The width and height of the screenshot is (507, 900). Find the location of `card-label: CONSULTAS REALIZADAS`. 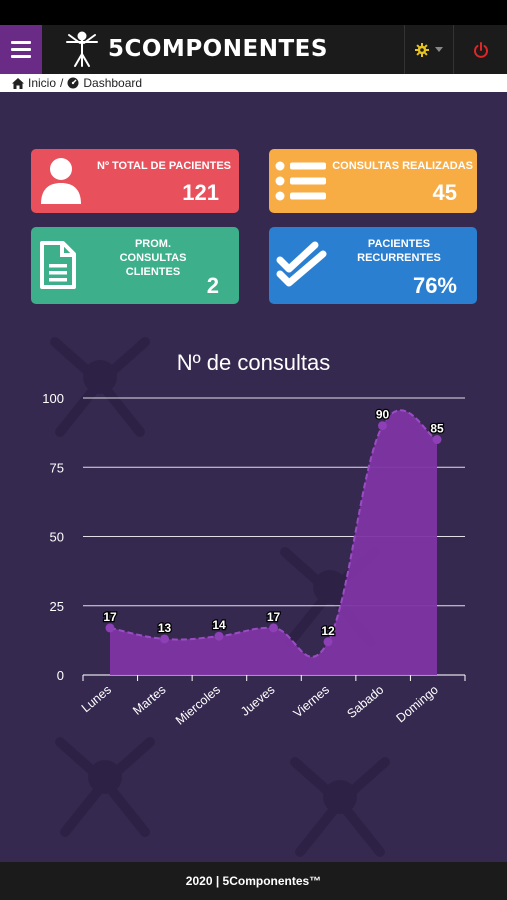

card-label: CONSULTAS REALIZADAS is located at coordinates (402, 166).